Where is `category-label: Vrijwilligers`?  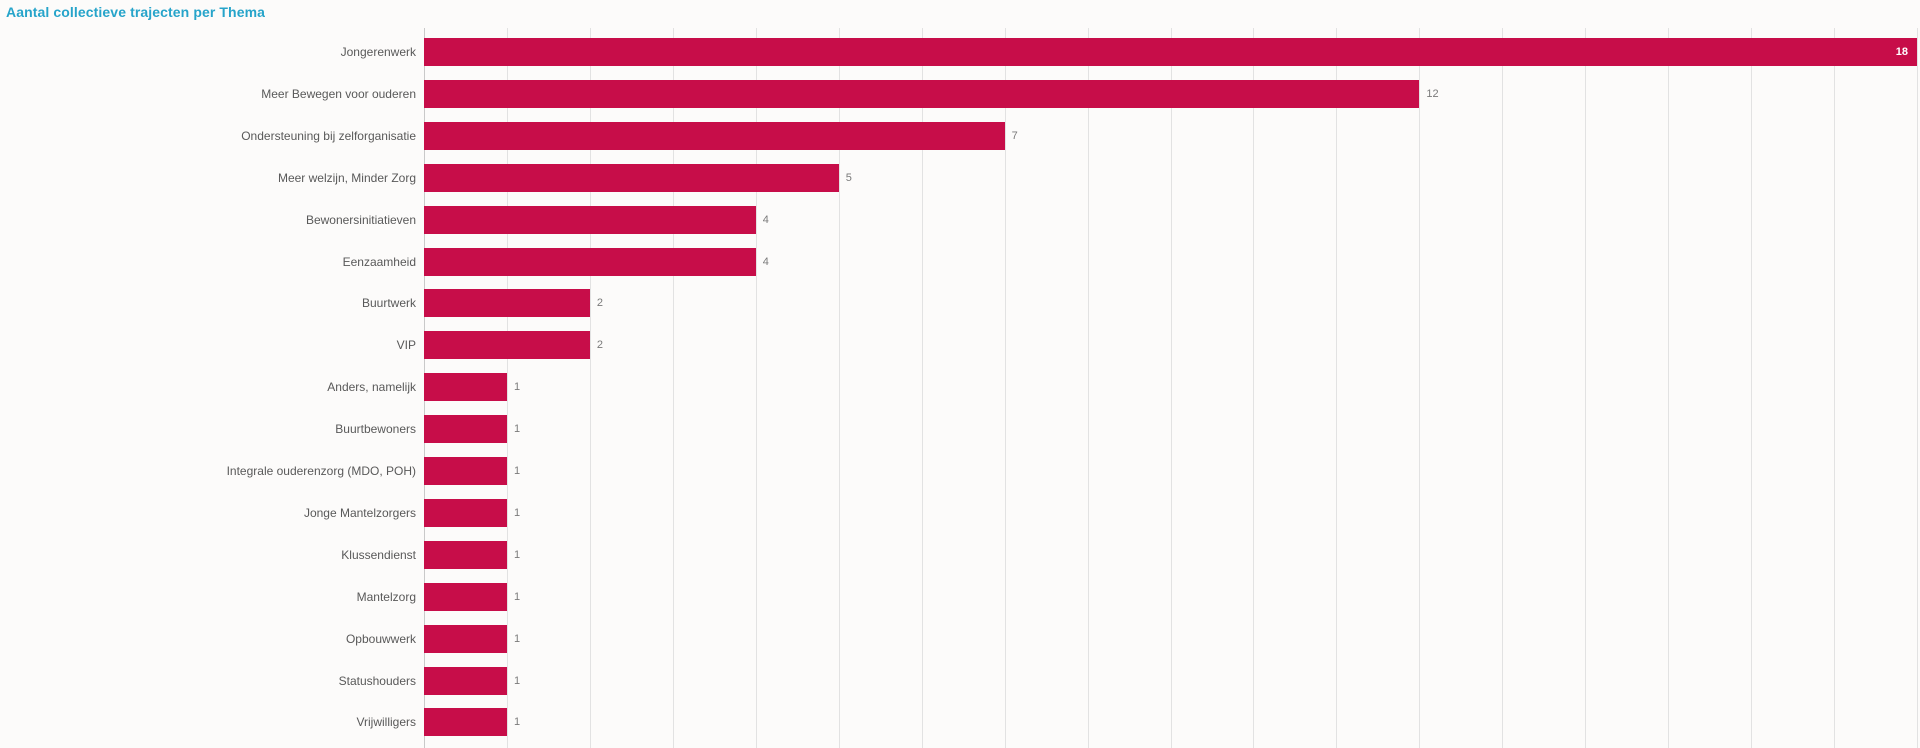
category-label: Vrijwilligers is located at coordinates (386, 722).